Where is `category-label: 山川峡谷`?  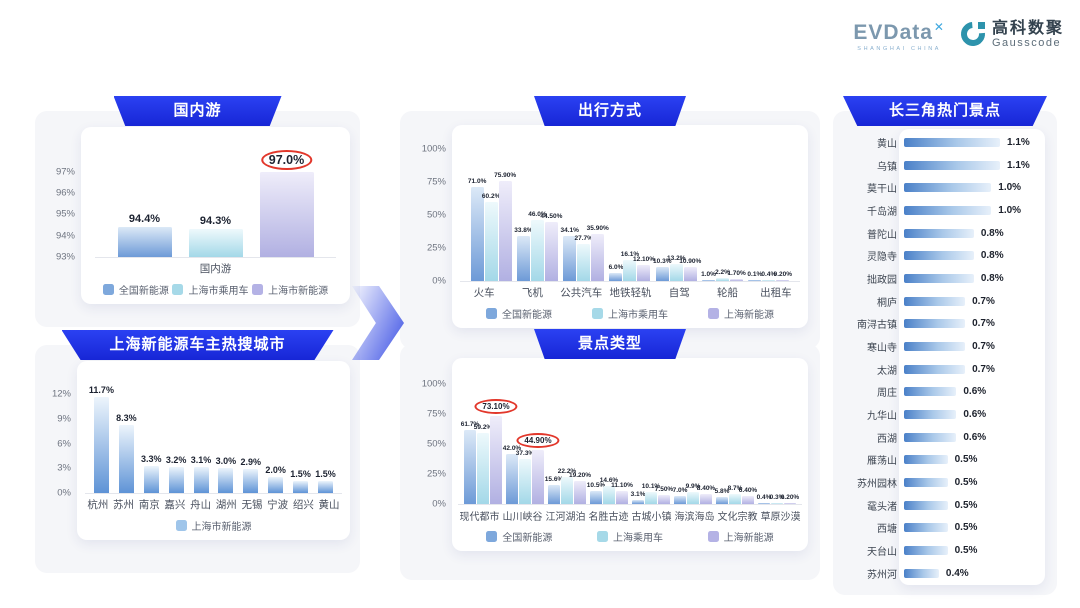 category-label: 山川峡谷 is located at coordinates (522, 517).